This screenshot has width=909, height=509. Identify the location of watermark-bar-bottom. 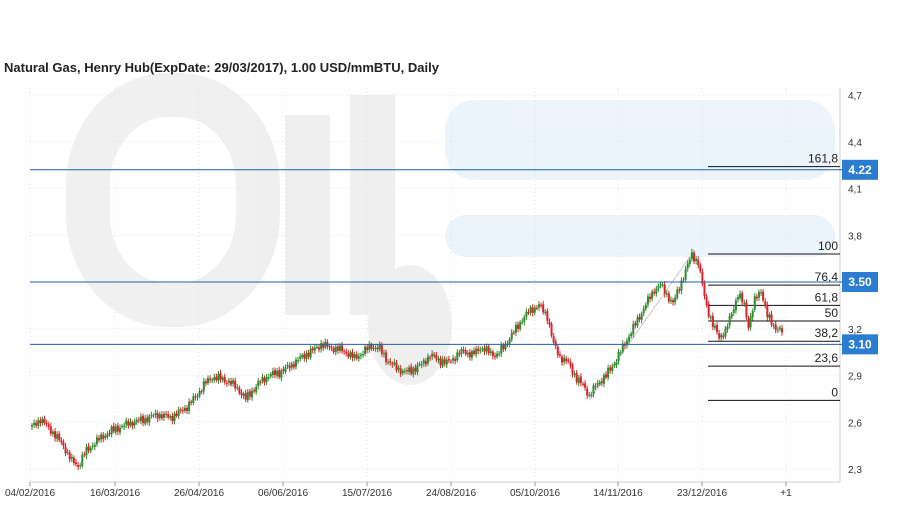
(640, 236).